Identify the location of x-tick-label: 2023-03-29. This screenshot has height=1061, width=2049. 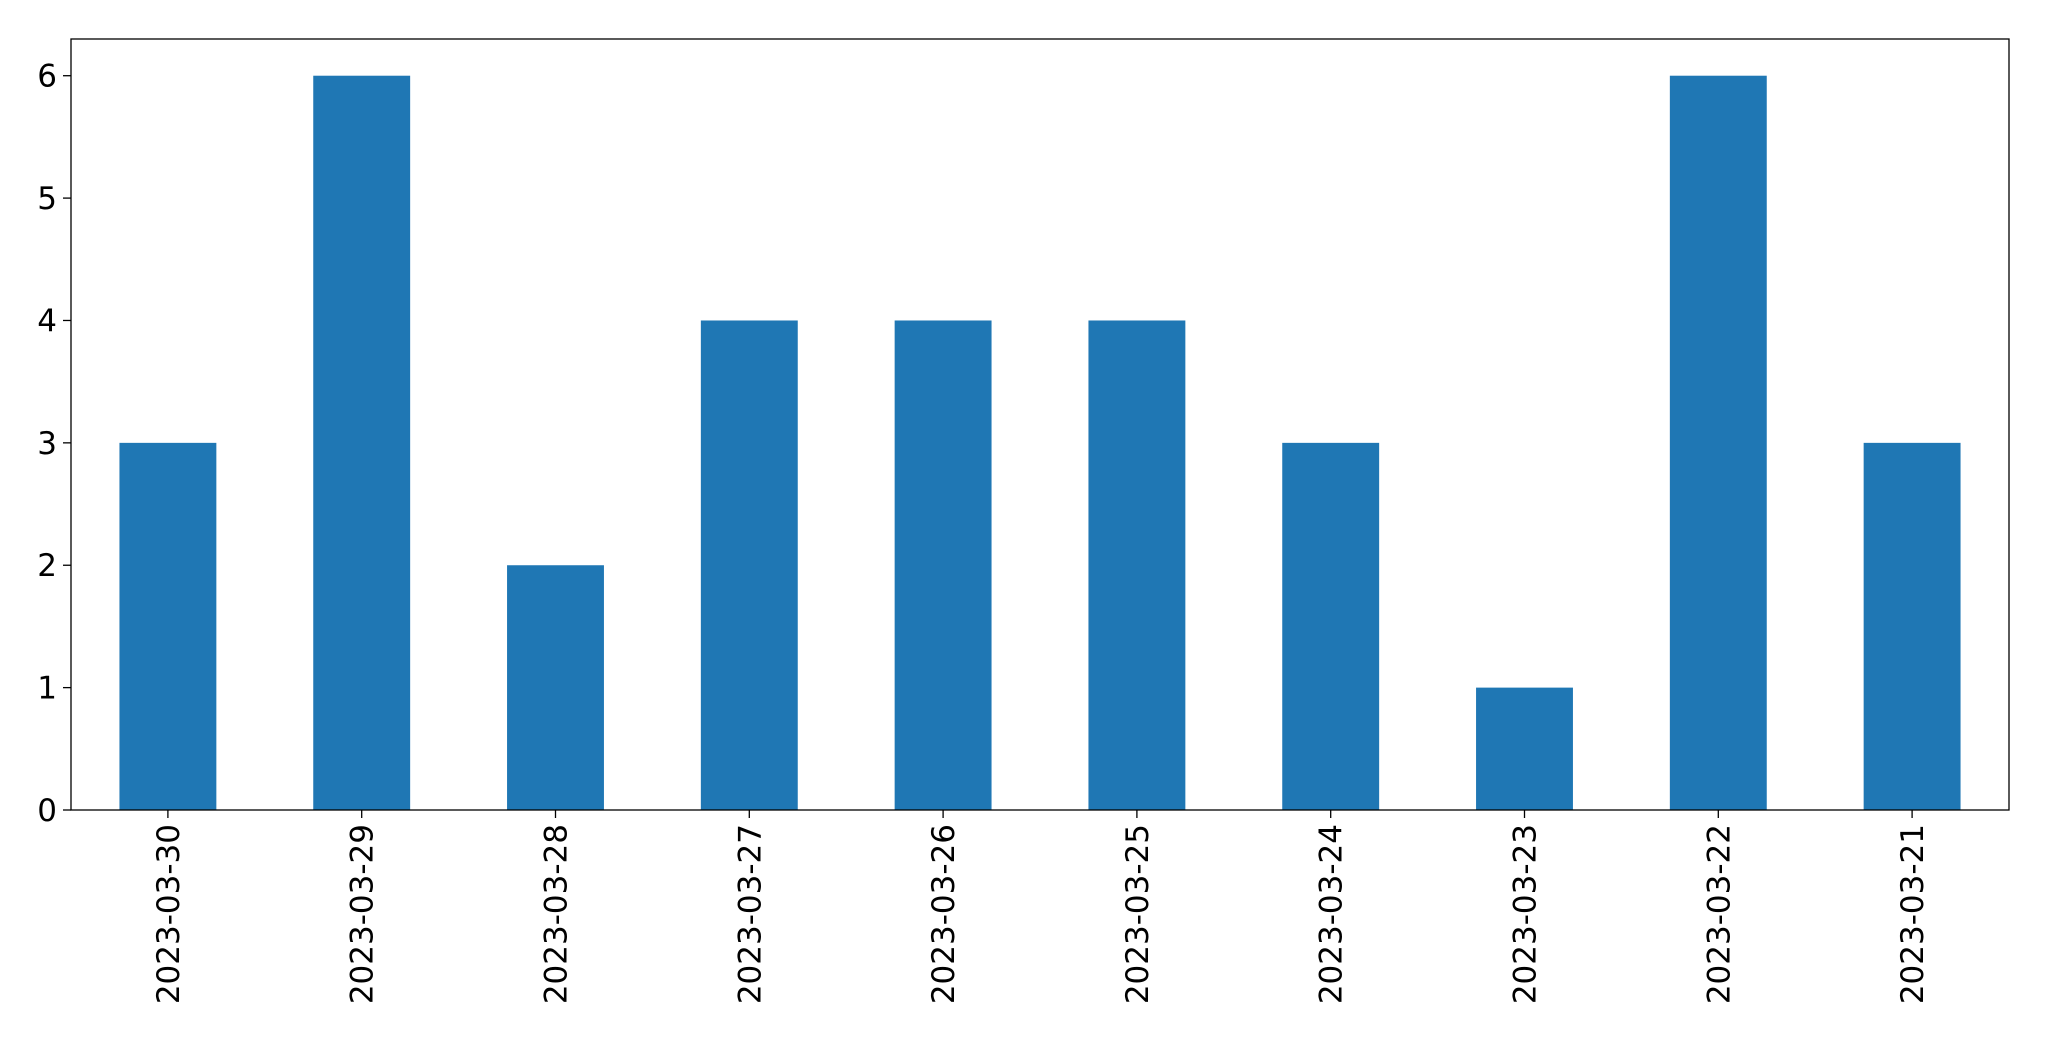
(363, 914).